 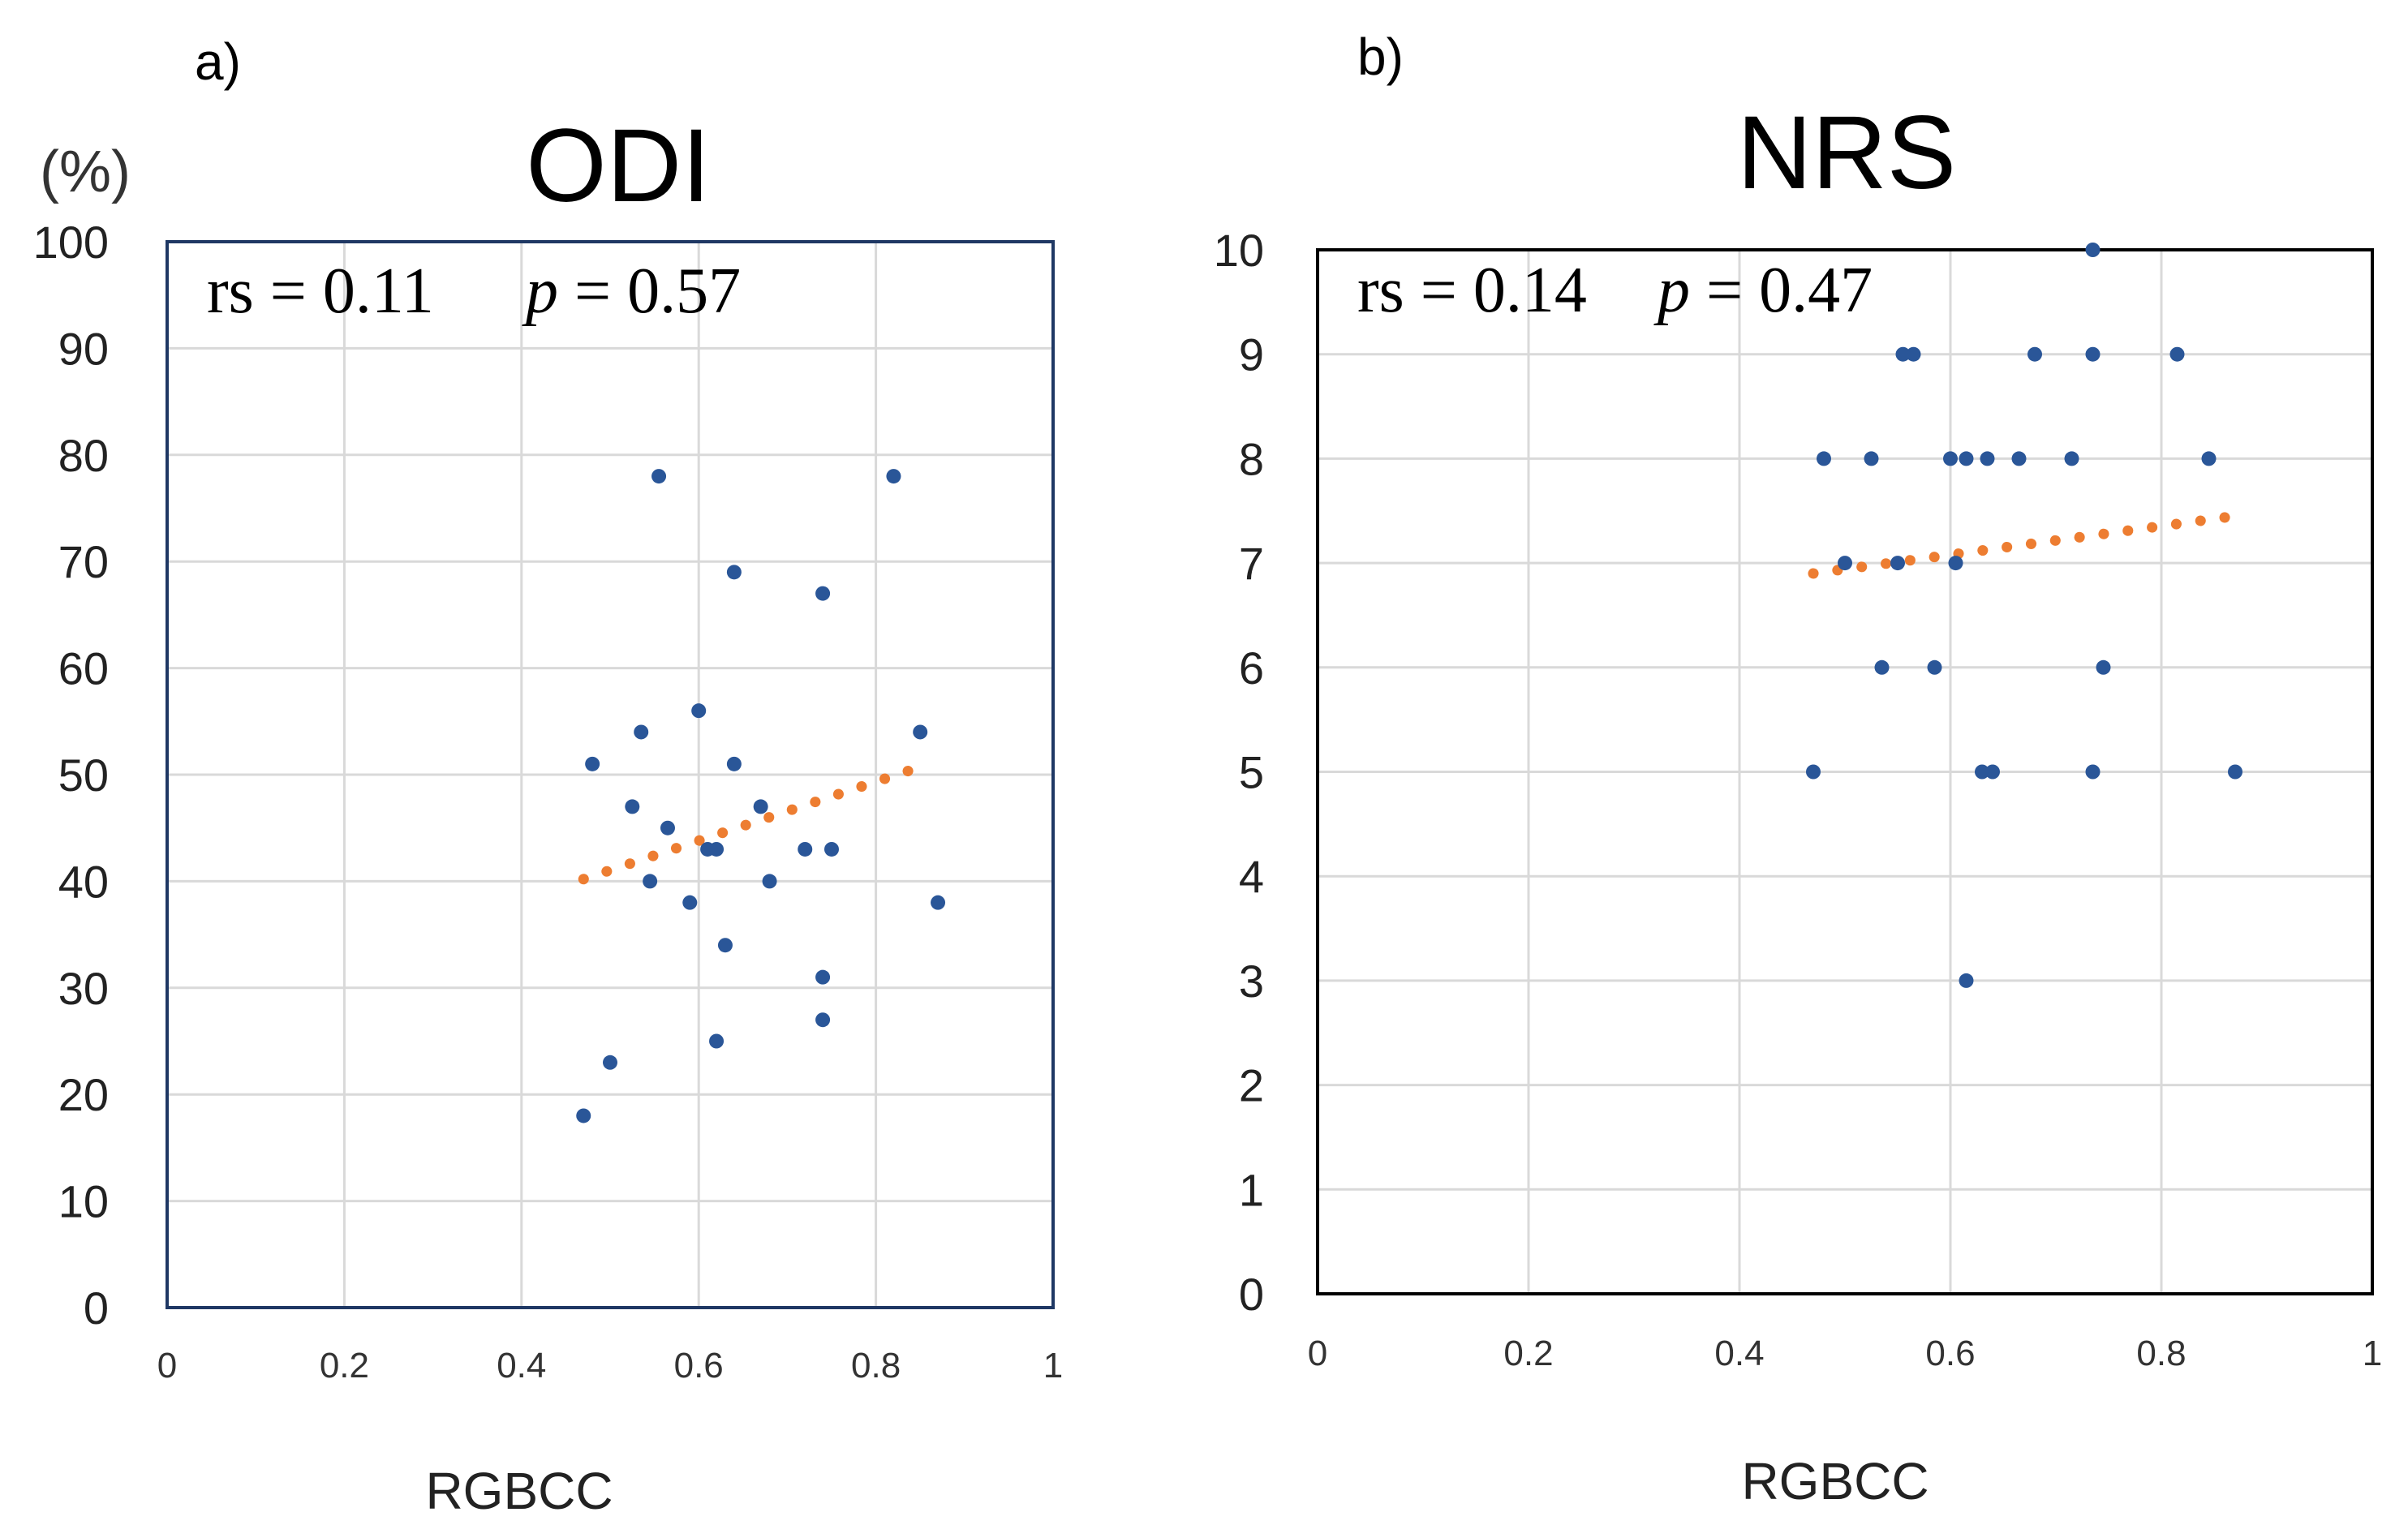 I want to click on rs-value: rs = 0.14, so click(x=1472, y=290).